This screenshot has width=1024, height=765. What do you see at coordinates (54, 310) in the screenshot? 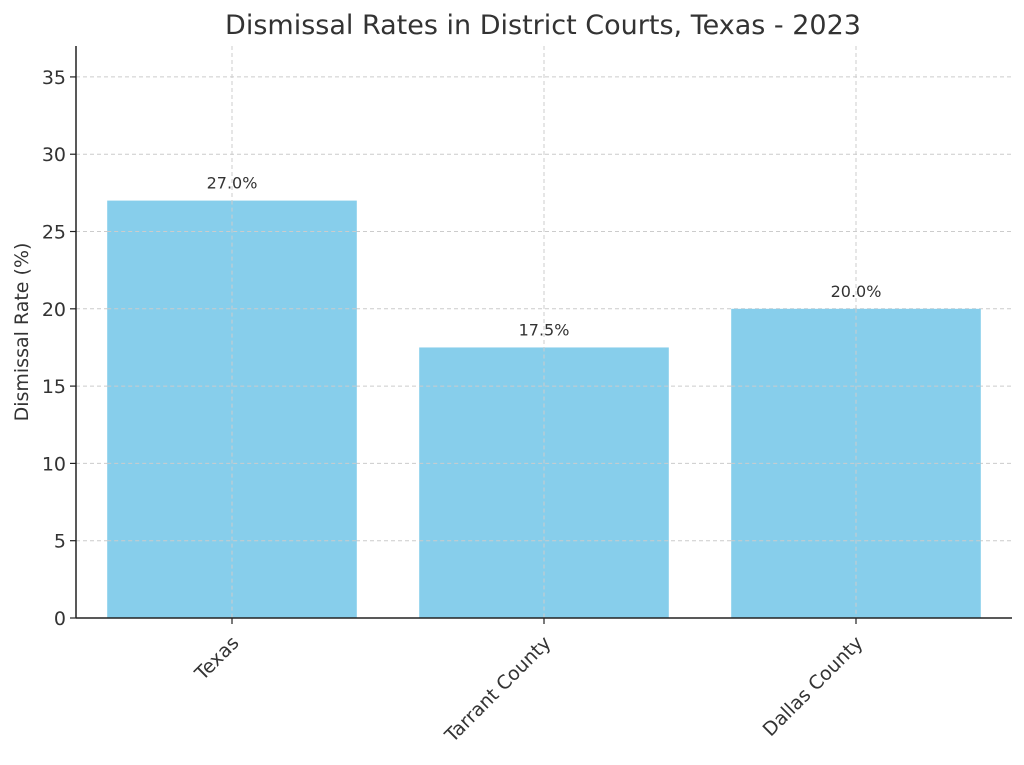
I see `y-tick-label: 20` at bounding box center [54, 310].